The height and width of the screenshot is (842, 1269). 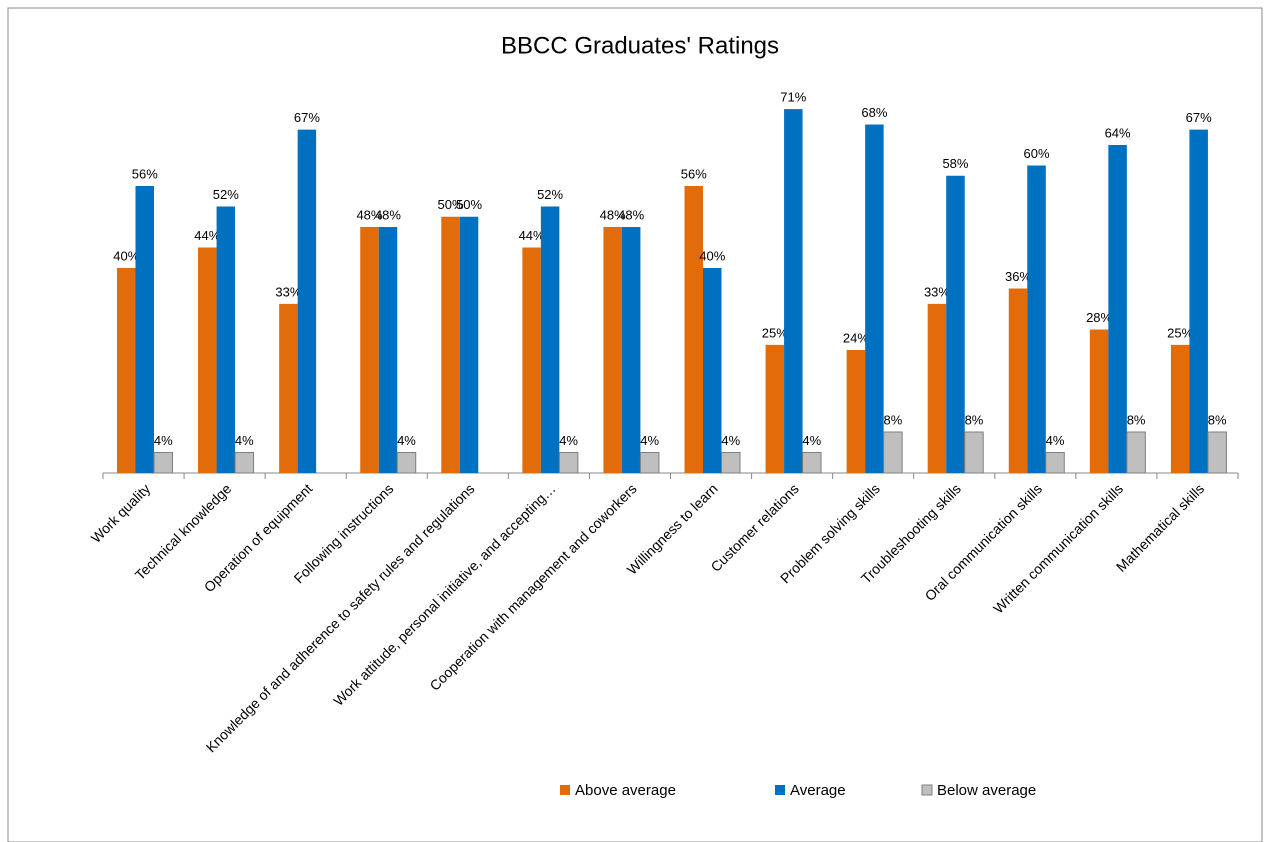 What do you see at coordinates (1118, 132) in the screenshot?
I see `data-label: 64%` at bounding box center [1118, 132].